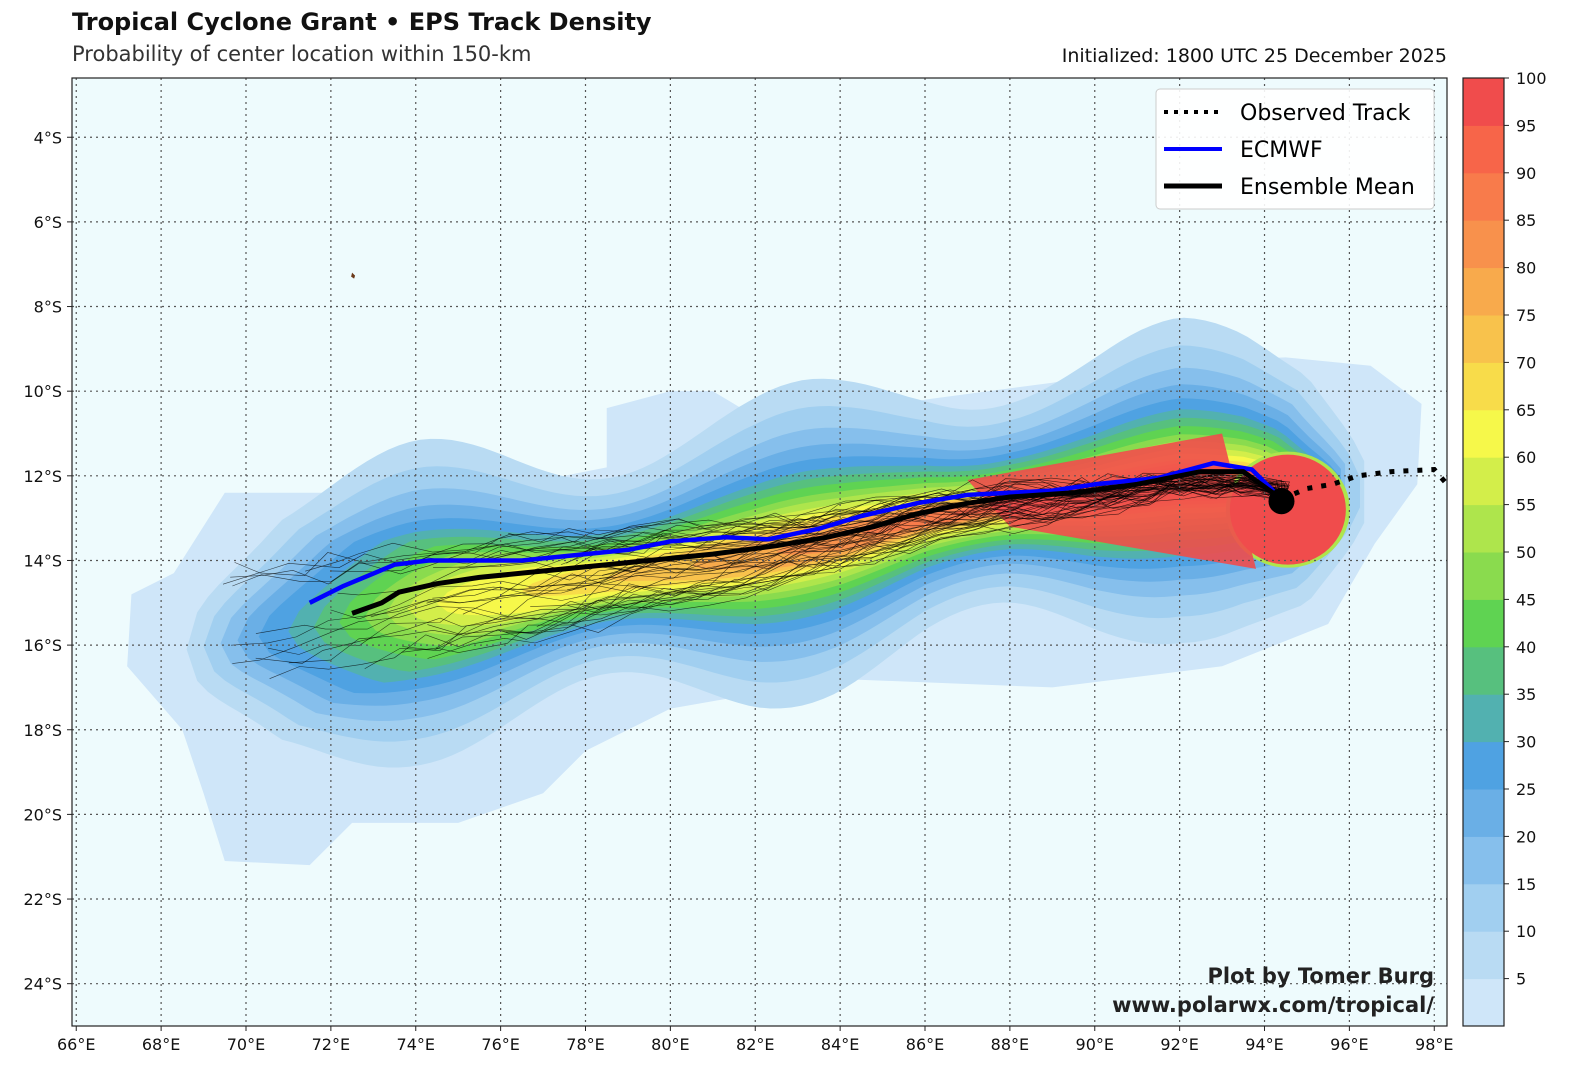  I want to click on y-tick-label: 6°S, so click(48, 222).